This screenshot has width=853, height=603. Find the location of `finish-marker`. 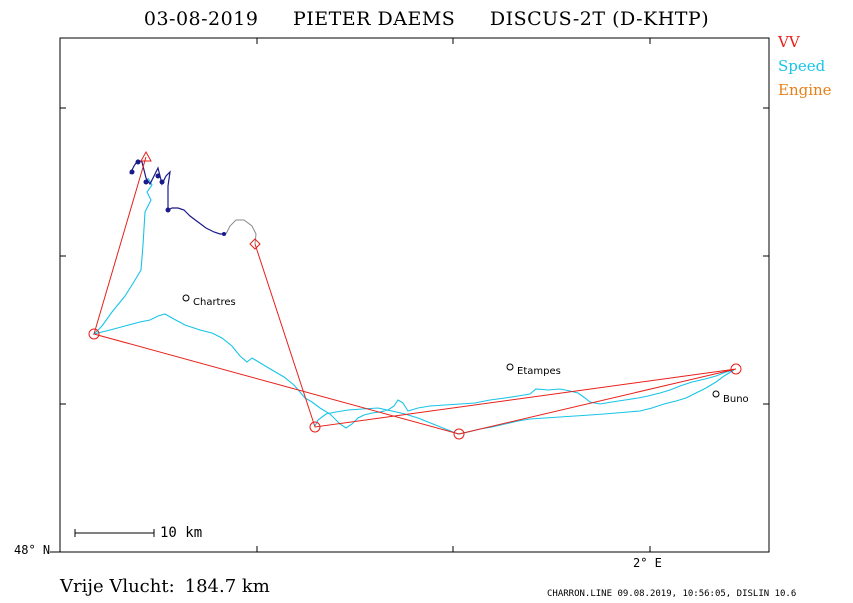

finish-marker is located at coordinates (255, 244).